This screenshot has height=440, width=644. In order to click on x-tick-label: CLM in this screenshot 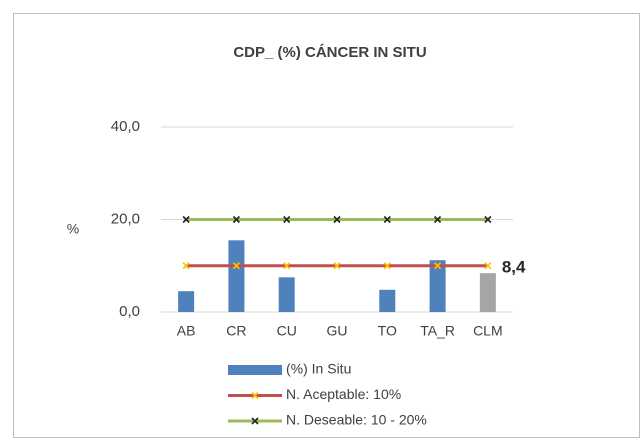, I will do `click(488, 331)`.